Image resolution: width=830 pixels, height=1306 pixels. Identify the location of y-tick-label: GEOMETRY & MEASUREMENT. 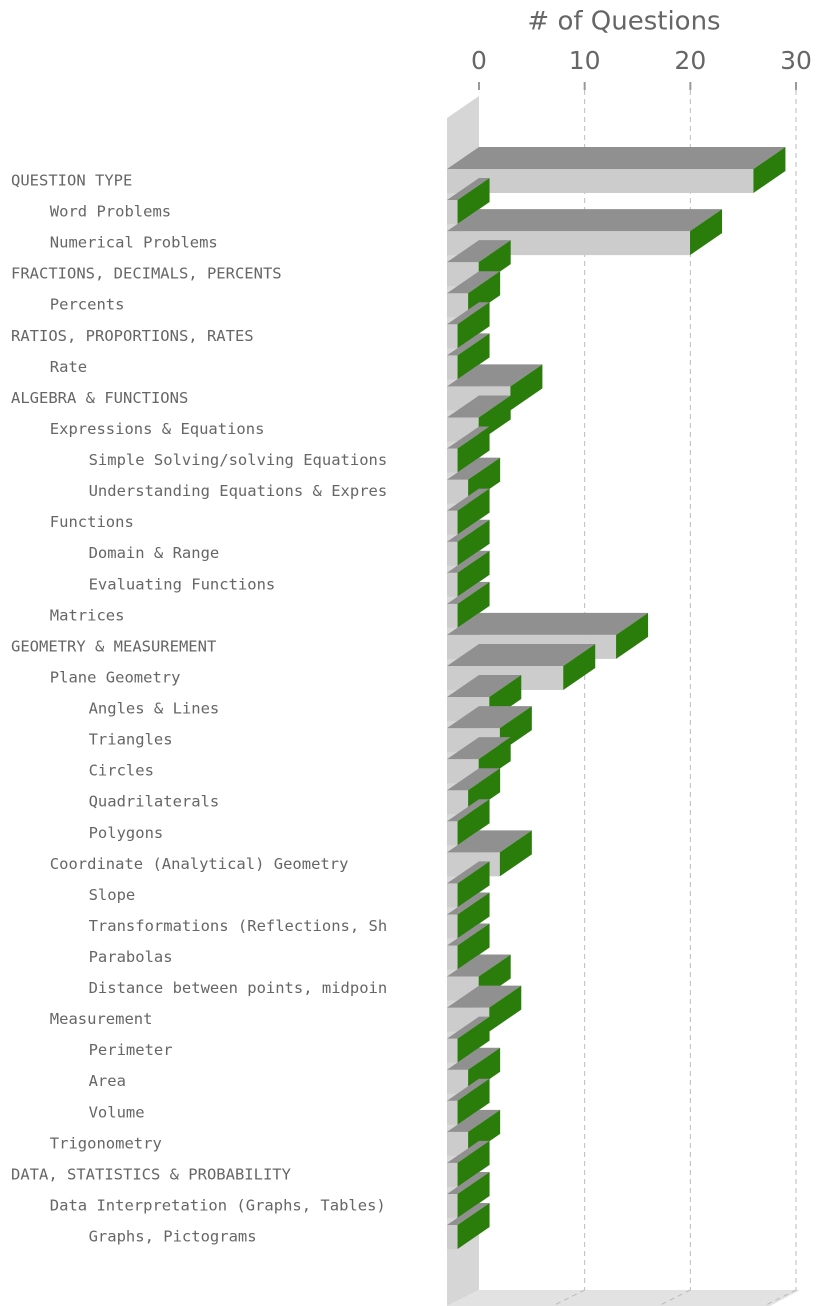
(113, 646).